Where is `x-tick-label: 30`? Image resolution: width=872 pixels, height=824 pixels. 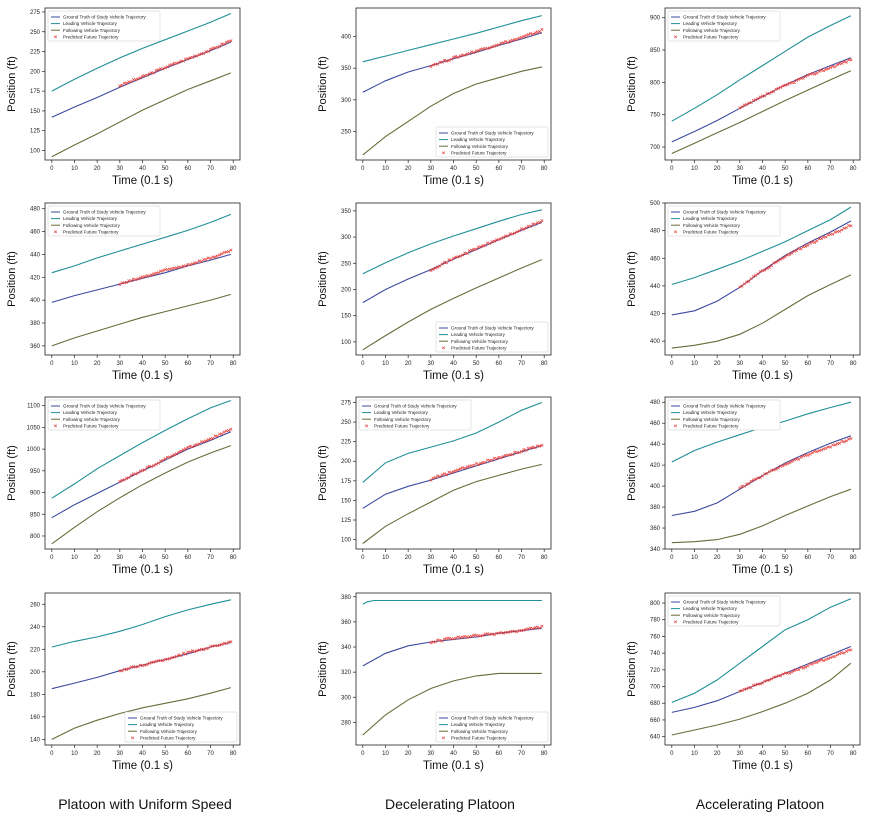
x-tick-label: 30 is located at coordinates (430, 754).